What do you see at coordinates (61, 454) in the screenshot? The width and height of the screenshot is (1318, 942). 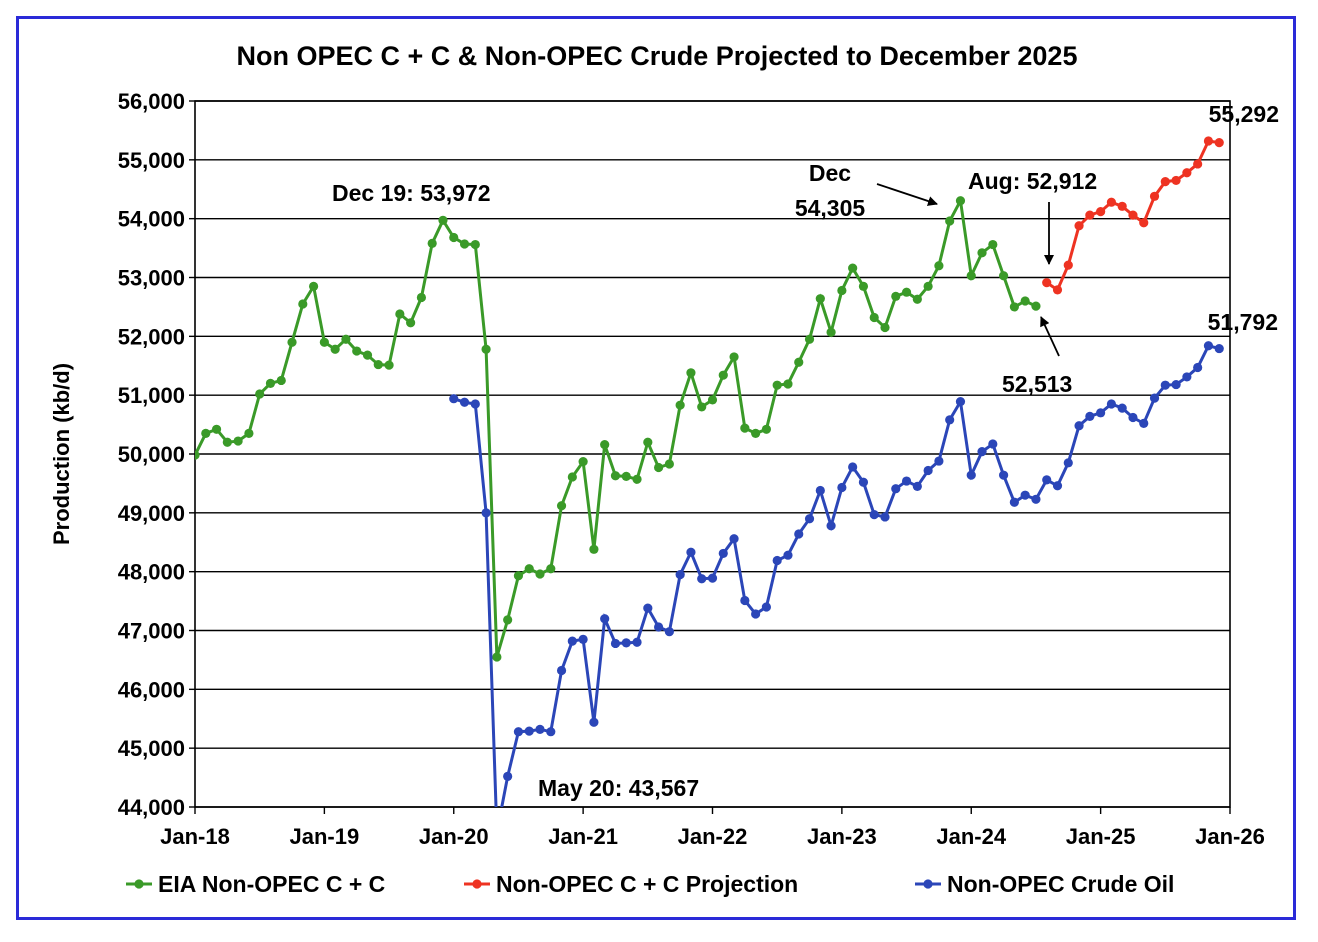 I see `y-axis-label: Production (kb/d)` at bounding box center [61, 454].